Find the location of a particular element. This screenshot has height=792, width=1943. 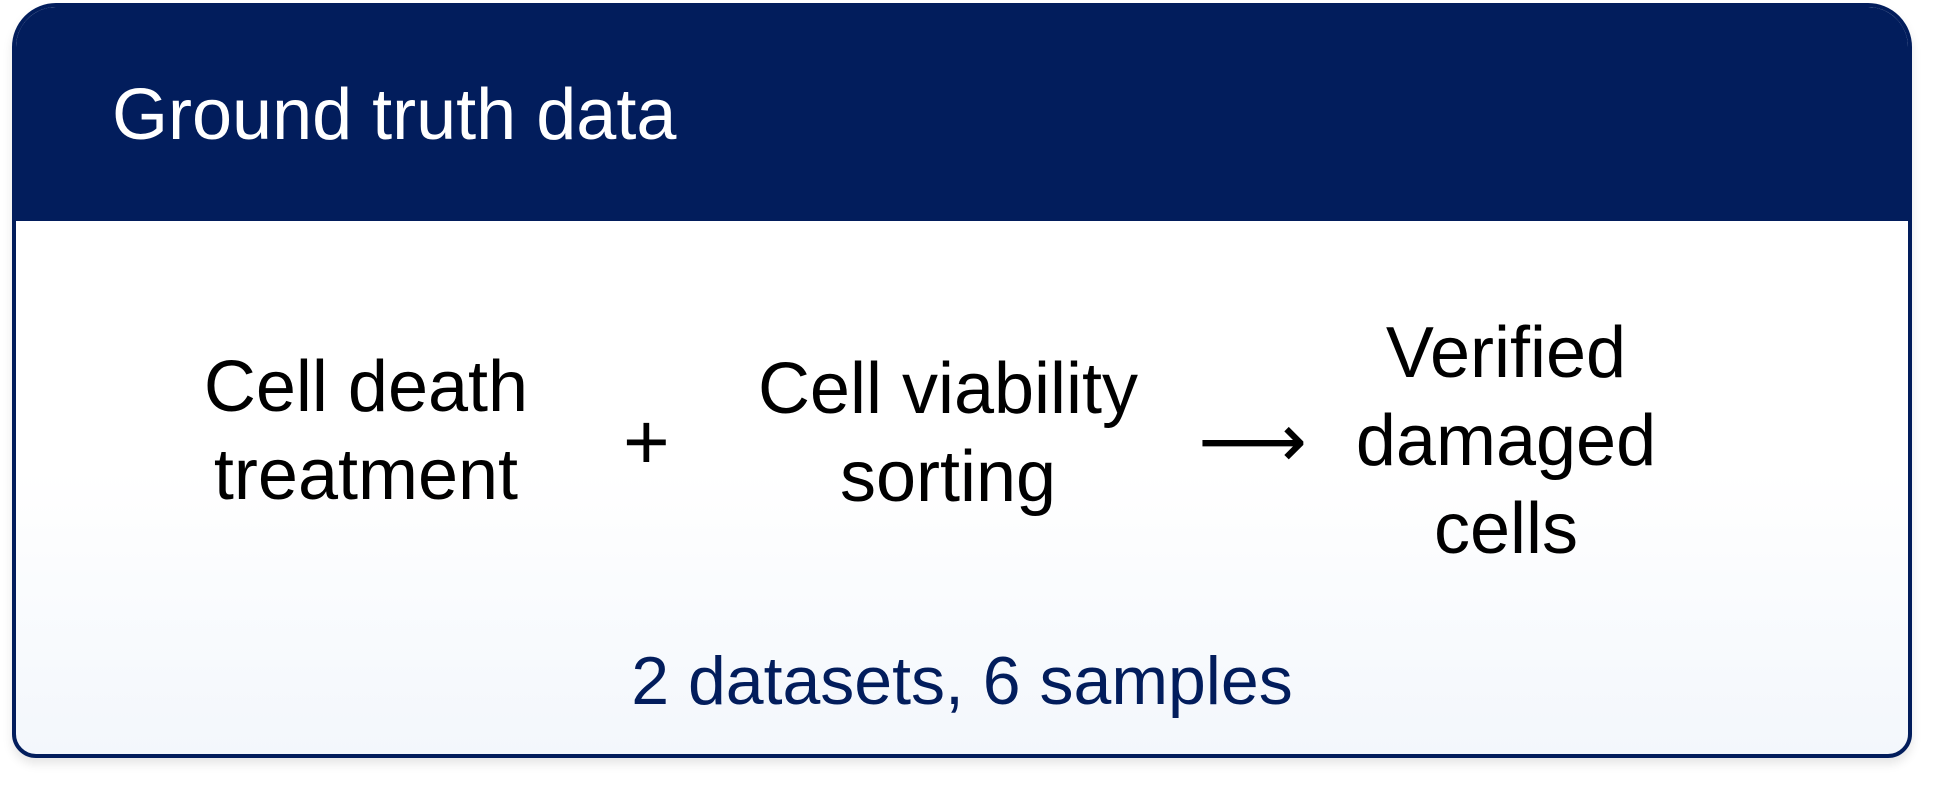

step-cell-death-treatment: Cell death treatment is located at coordinates (366, 431).